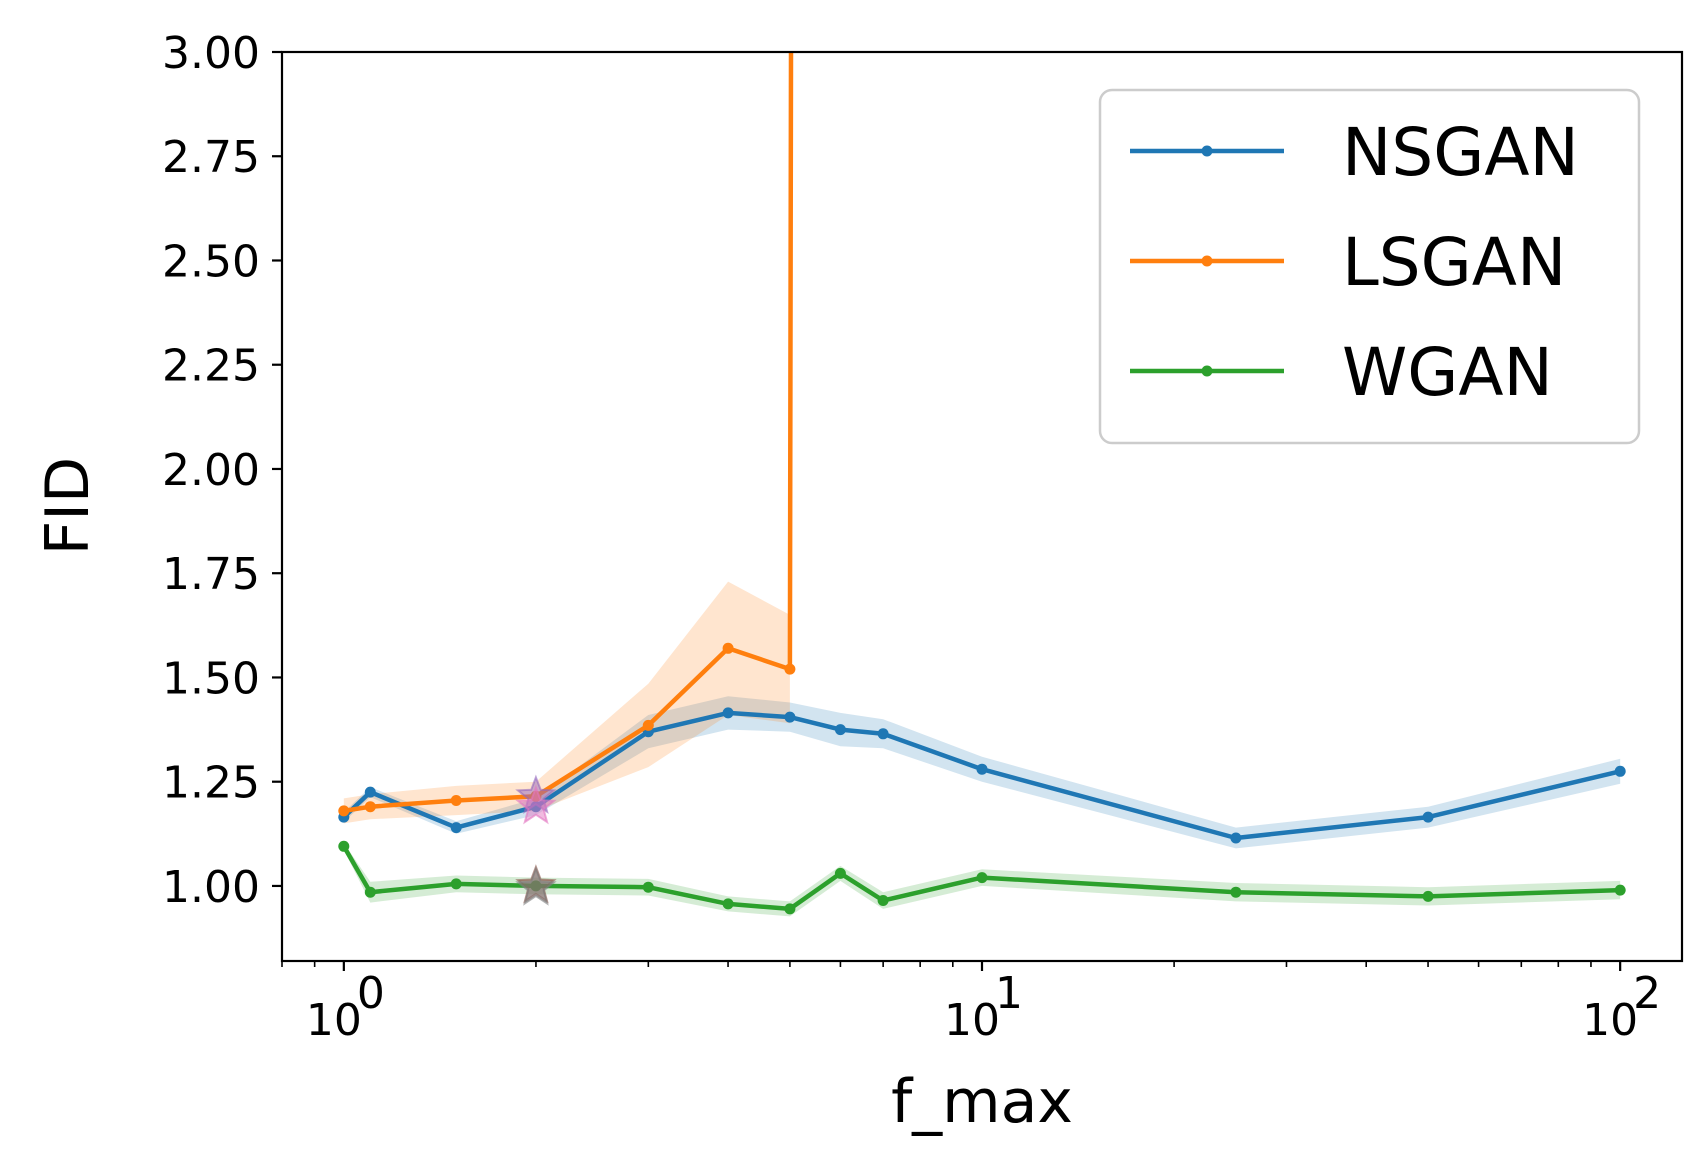 Image resolution: width=1703 pixels, height=1167 pixels. I want to click on legend-nsgan-marker, so click(1207, 151).